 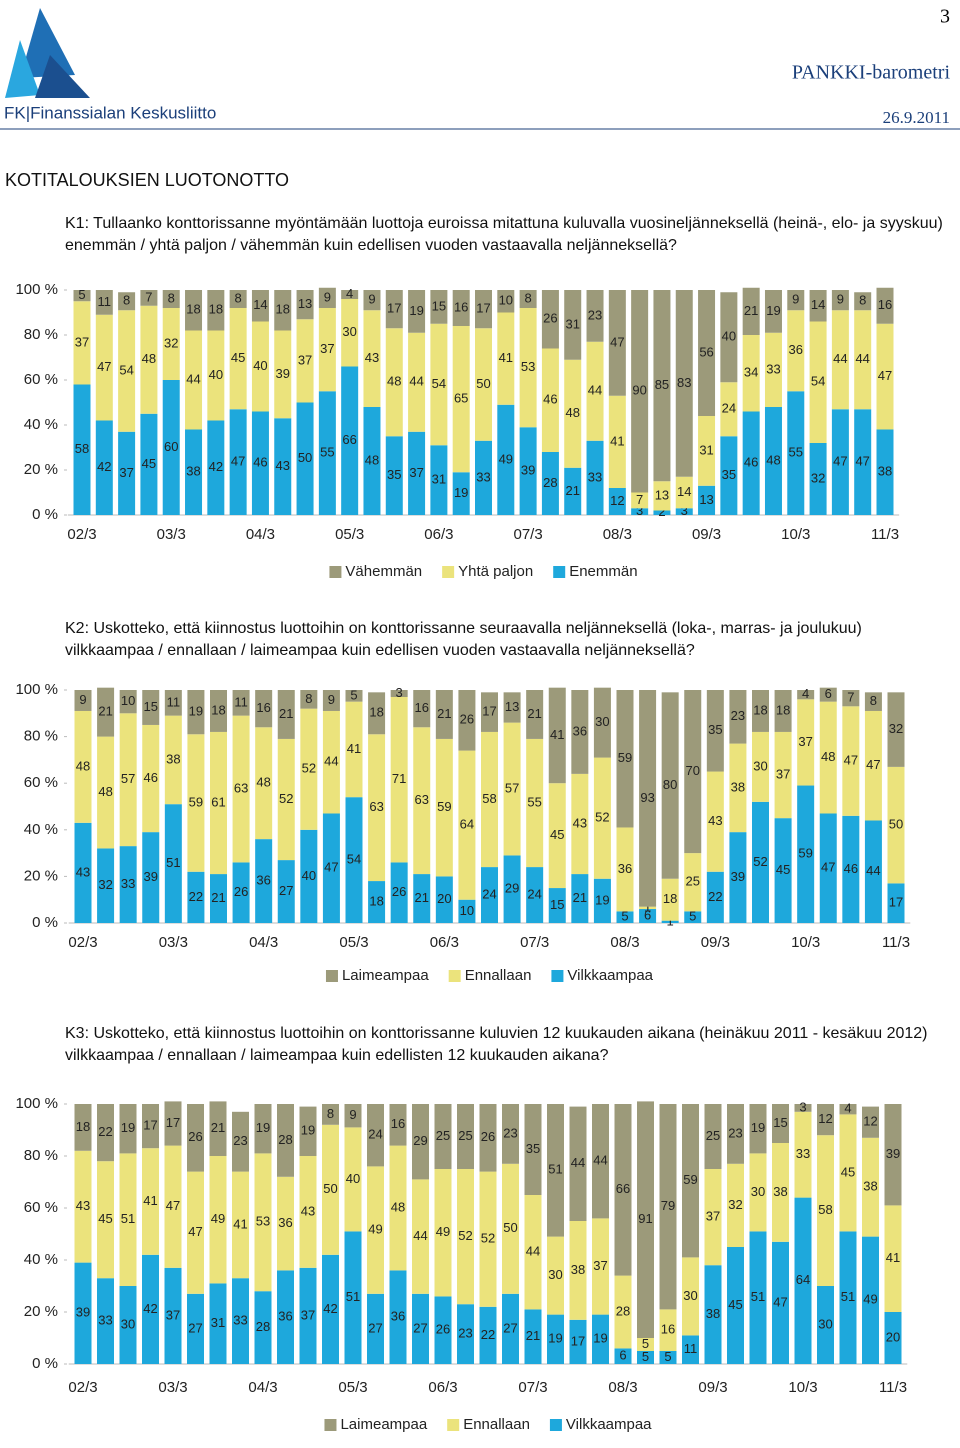 I want to click on value-label: 40, so click(x=729, y=336).